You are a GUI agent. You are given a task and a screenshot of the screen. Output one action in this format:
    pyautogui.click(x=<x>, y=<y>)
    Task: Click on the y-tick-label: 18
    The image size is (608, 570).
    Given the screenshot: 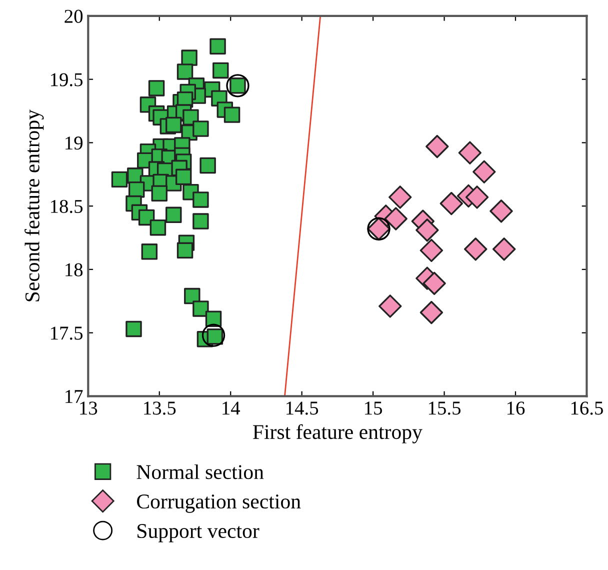 What is the action you would take?
    pyautogui.click(x=74, y=269)
    